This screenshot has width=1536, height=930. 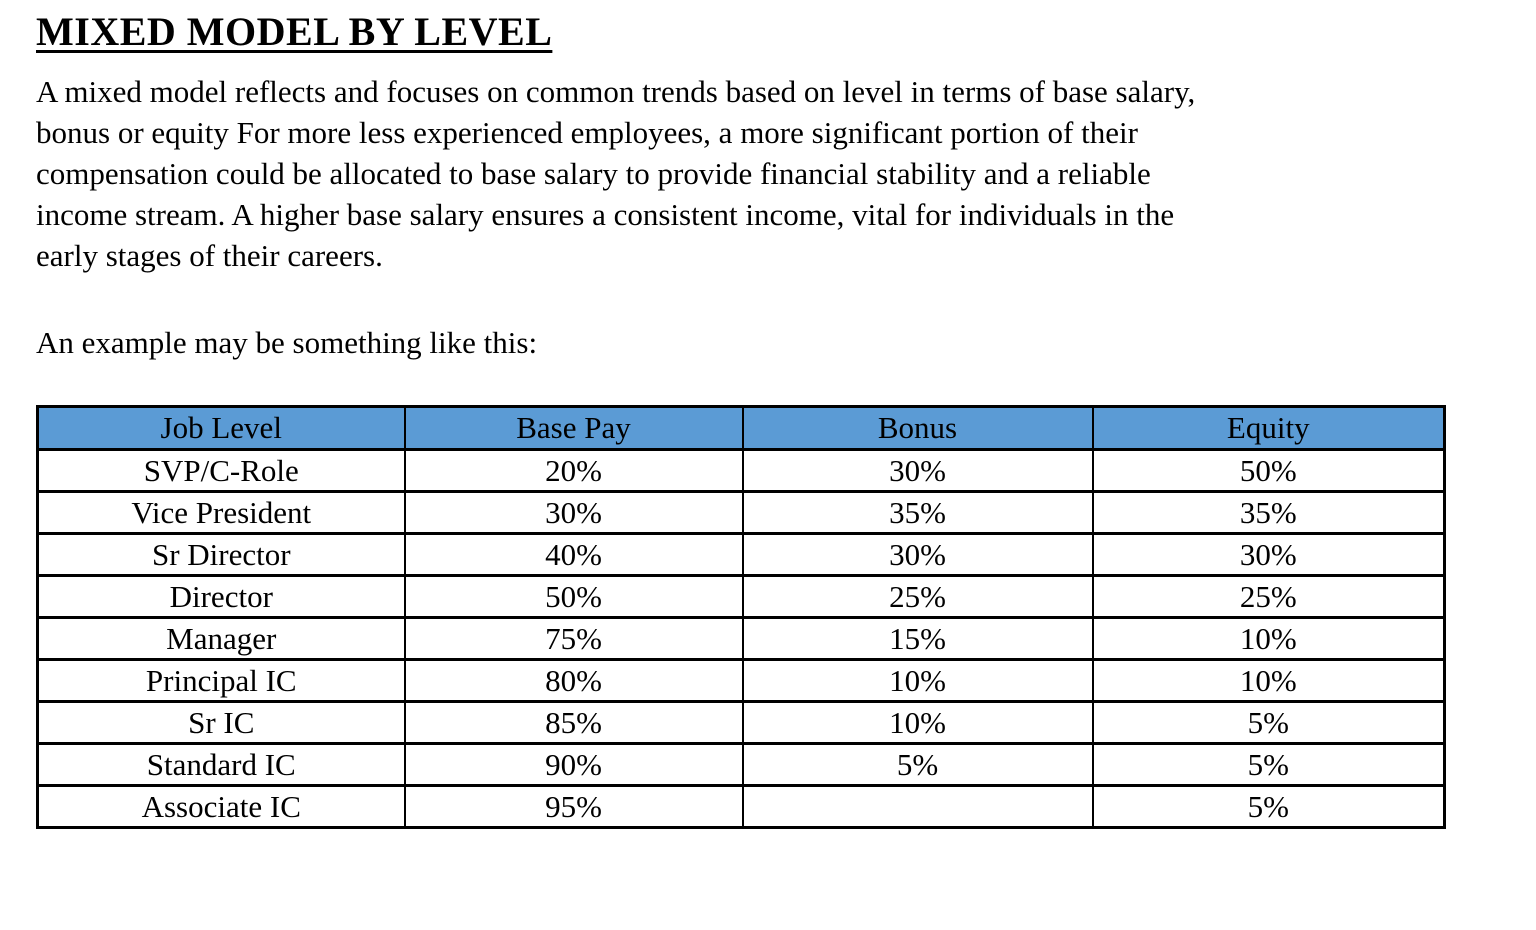 What do you see at coordinates (1268, 554) in the screenshot?
I see `equity-cell: 30%` at bounding box center [1268, 554].